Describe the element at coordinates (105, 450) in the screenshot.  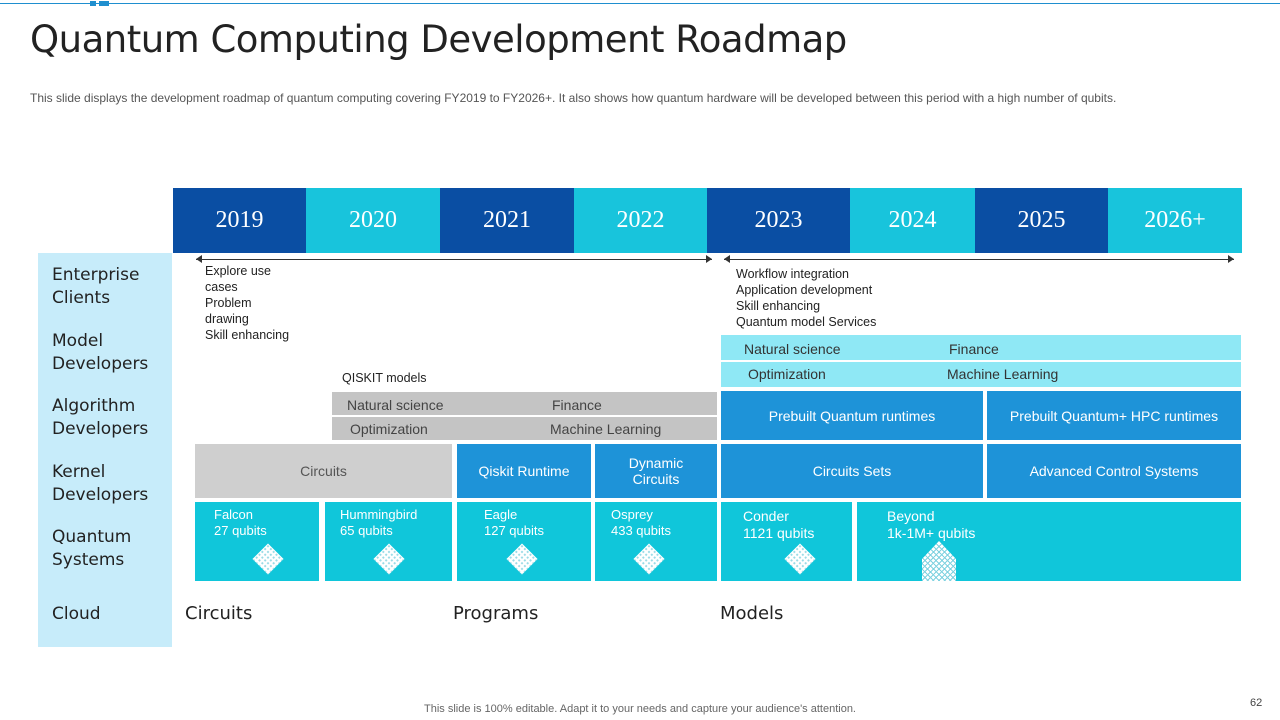
I see `row-label-panel` at that location.